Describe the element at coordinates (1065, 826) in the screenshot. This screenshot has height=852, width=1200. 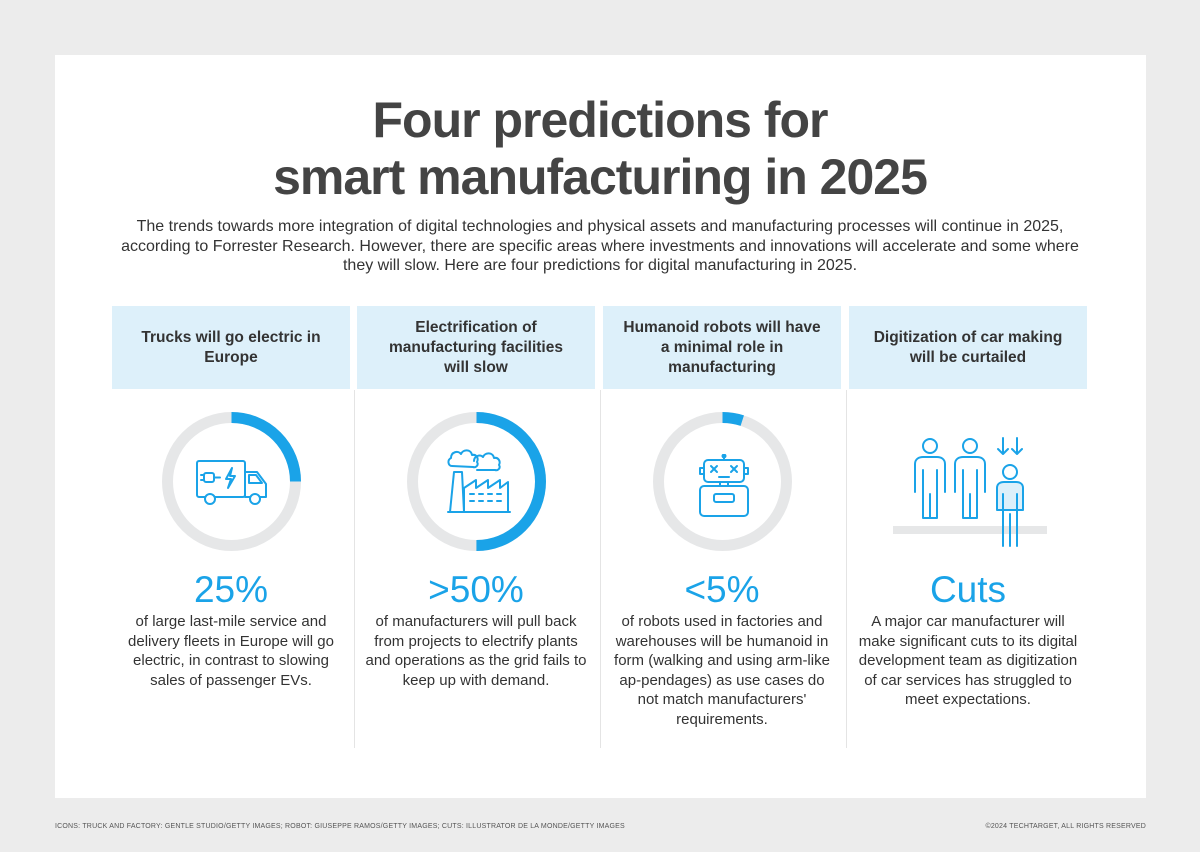
I see `copyright-notice: ©2024 TECHTARGET, ALL RIGHTS RESERVED` at that location.